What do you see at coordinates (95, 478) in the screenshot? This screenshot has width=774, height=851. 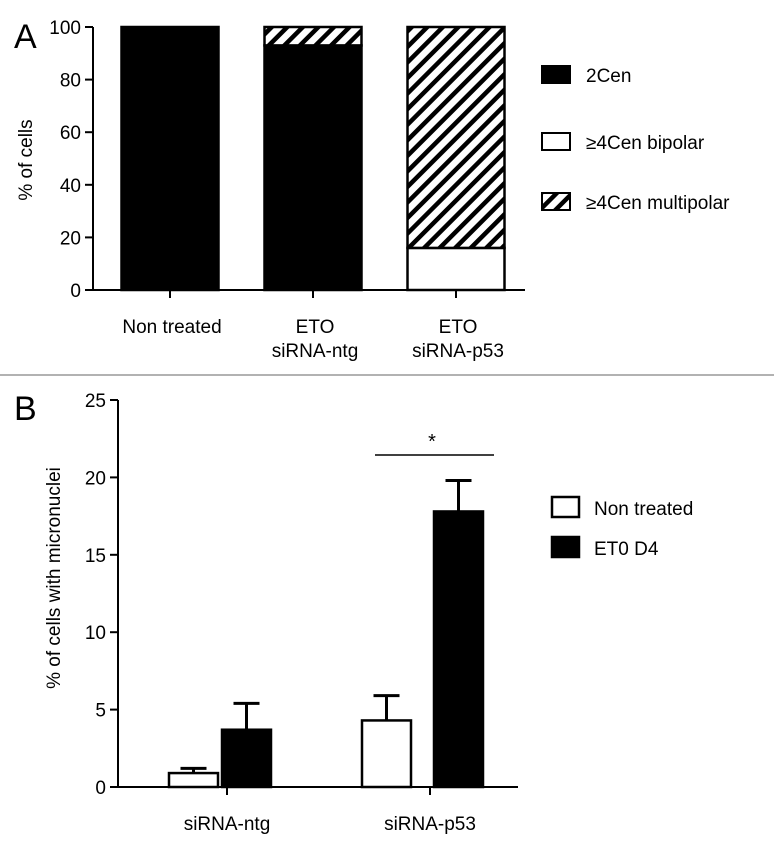 I see `panel-b-y-tick-label: 20` at bounding box center [95, 478].